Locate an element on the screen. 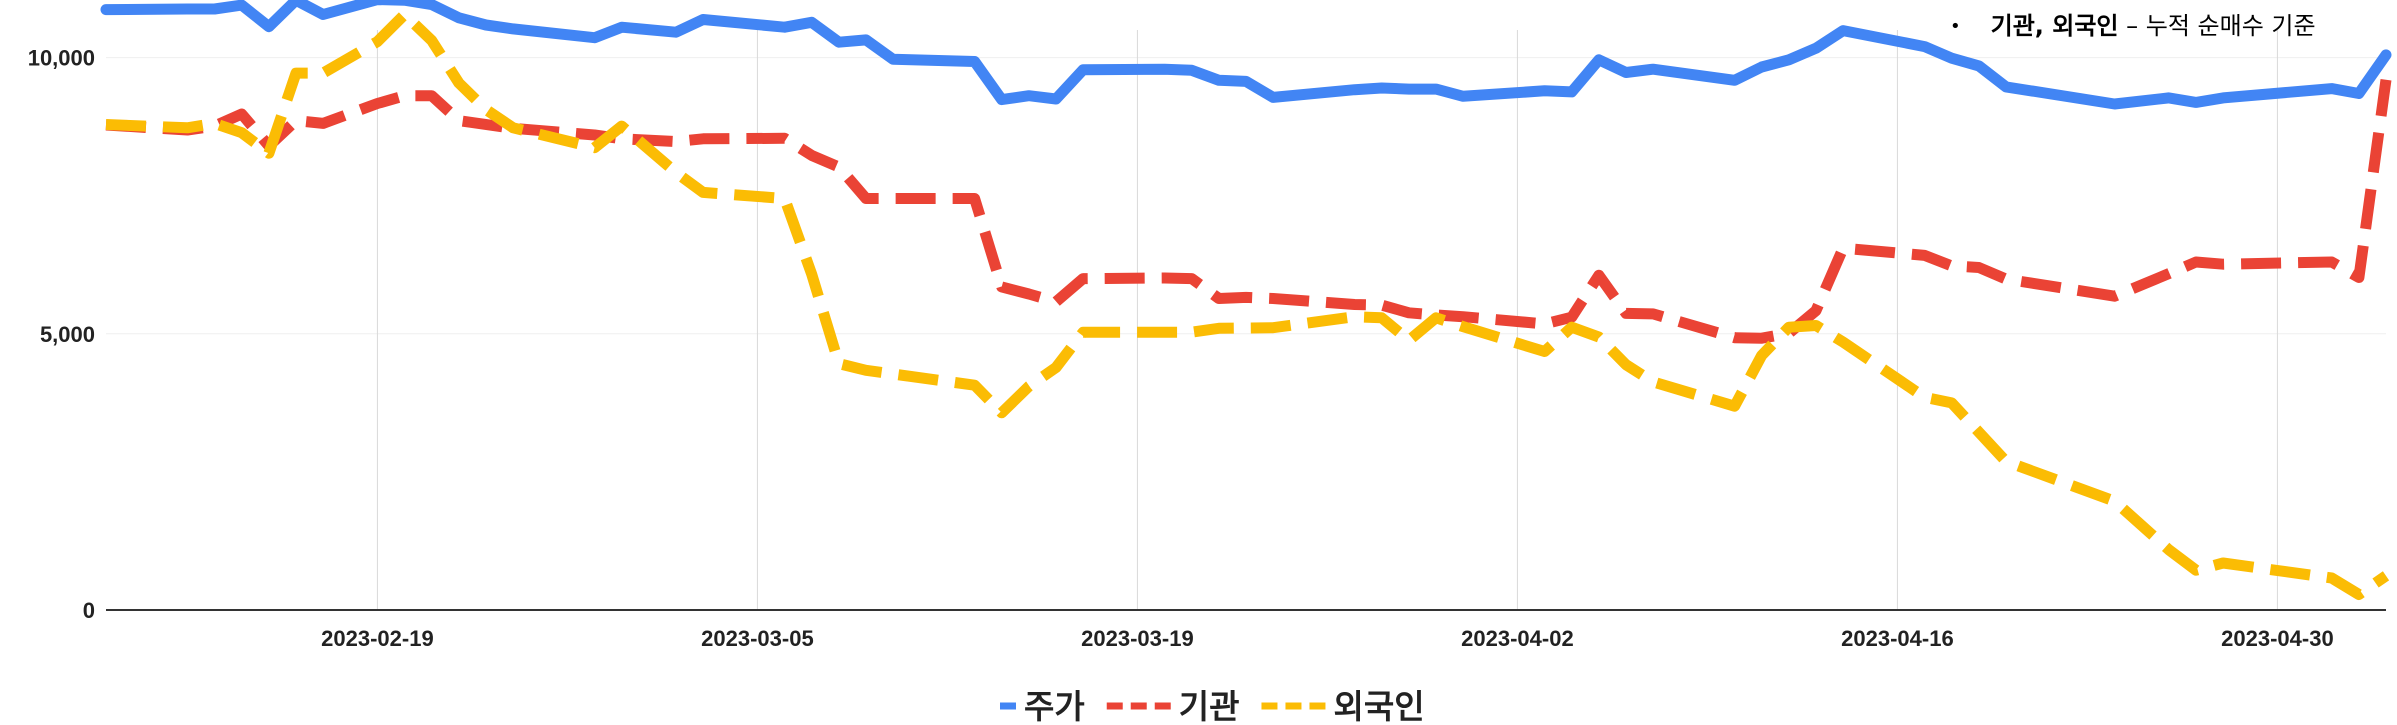 This screenshot has height=725, width=2397. note-bold-text: 기관, 외국인 is located at coordinates (2054, 26).